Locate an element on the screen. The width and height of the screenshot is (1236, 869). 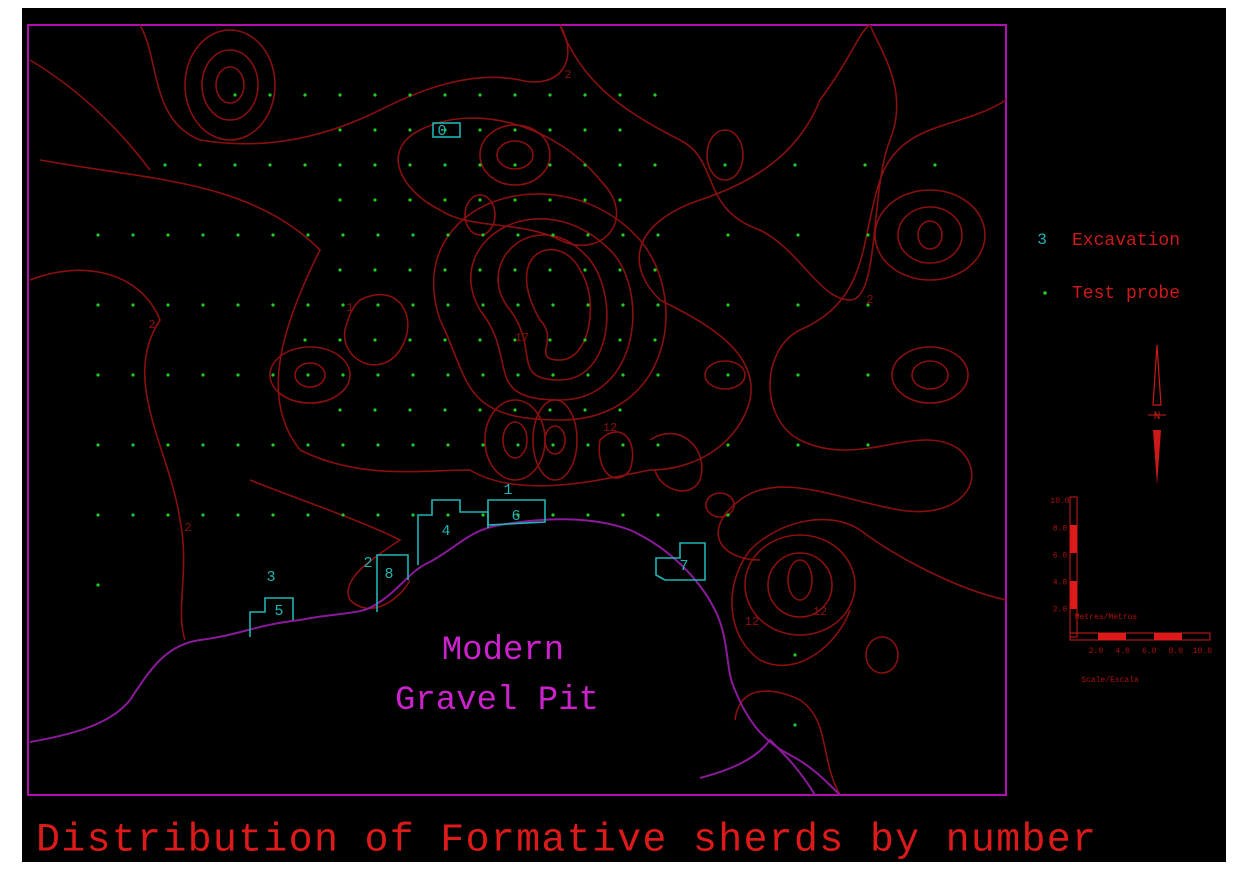
scale-tick-label: 8.0 is located at coordinates (1176, 651).